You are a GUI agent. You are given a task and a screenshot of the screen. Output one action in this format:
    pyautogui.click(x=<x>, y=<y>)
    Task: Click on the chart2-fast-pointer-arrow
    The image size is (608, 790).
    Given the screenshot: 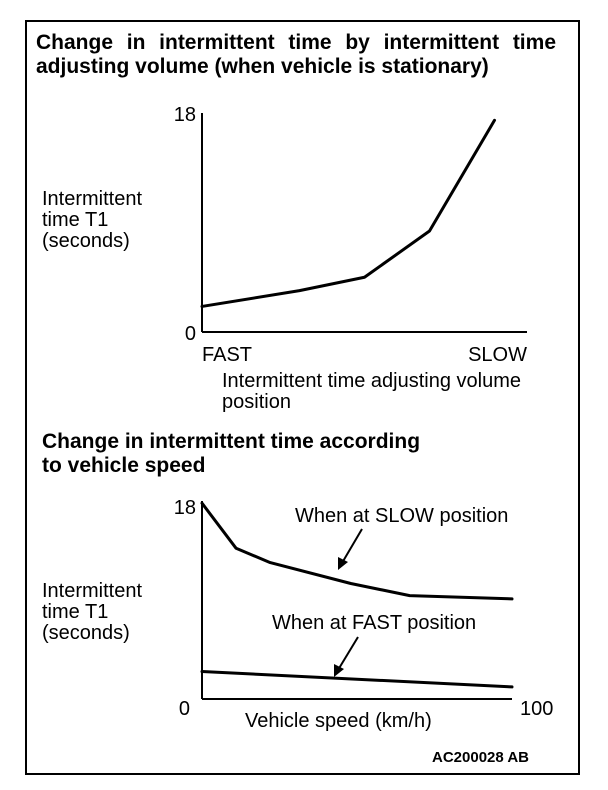 What is the action you would take?
    pyautogui.click(x=348, y=653)
    